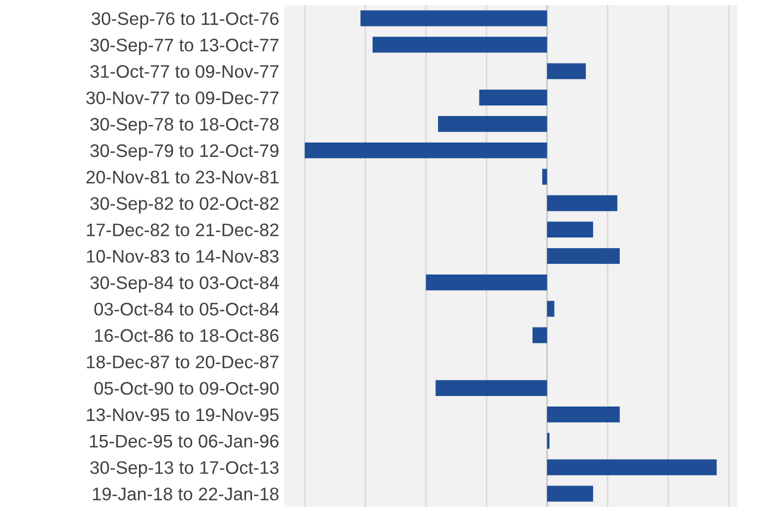  What do you see at coordinates (184, 469) in the screenshot?
I see `y-tick-label: 30-Sep-13 to 17-Oct-13` at bounding box center [184, 469].